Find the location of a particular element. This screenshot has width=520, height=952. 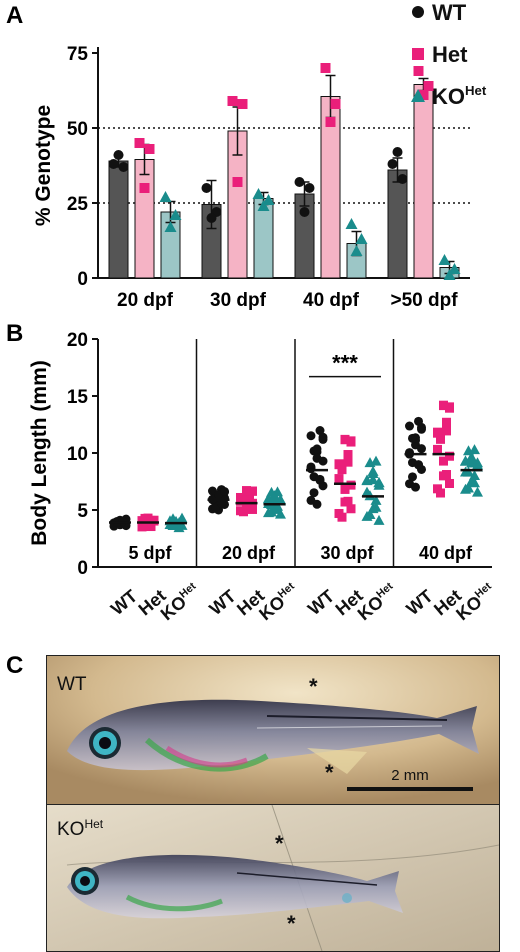

legend-marker-wt is located at coordinates (418, 12).